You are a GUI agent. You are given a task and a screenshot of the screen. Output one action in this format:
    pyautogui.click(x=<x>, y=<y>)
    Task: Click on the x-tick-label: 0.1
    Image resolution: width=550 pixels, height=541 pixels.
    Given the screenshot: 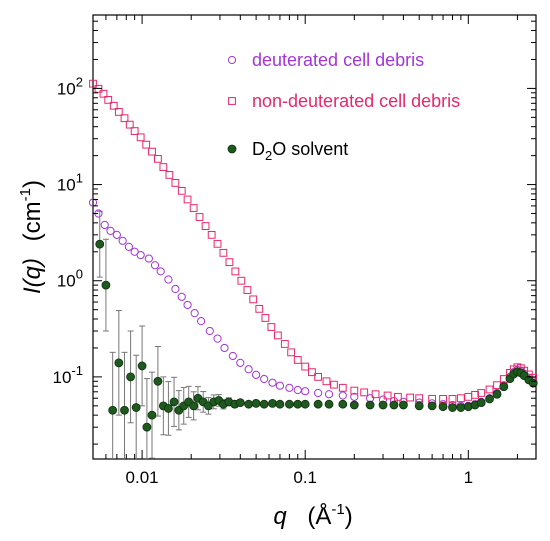 What is the action you would take?
    pyautogui.click(x=305, y=477)
    